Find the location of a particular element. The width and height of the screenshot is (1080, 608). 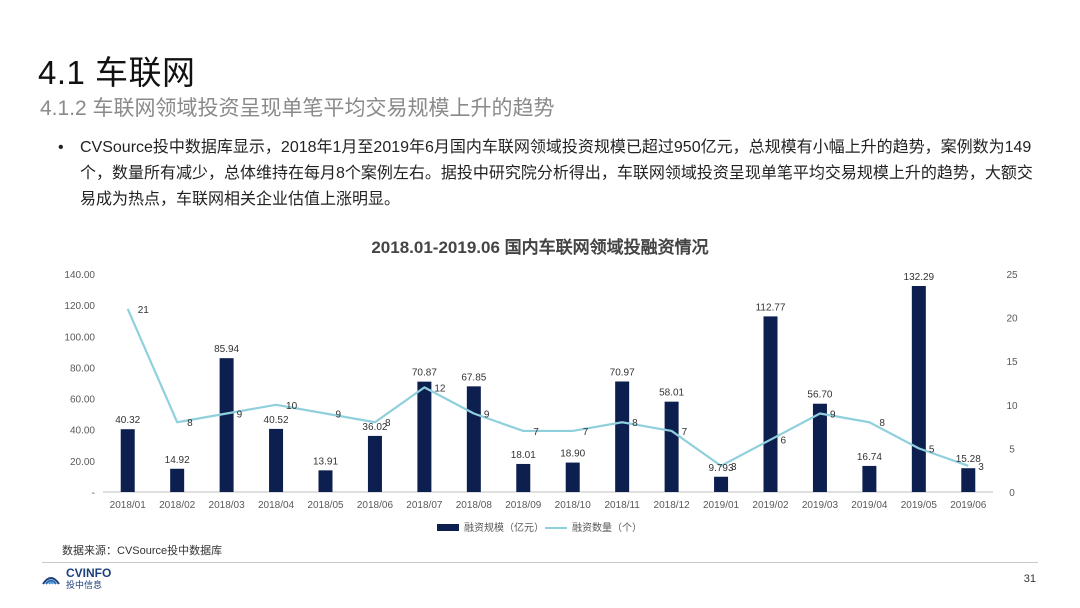

right-axis-tick-label: 15 is located at coordinates (1012, 362).